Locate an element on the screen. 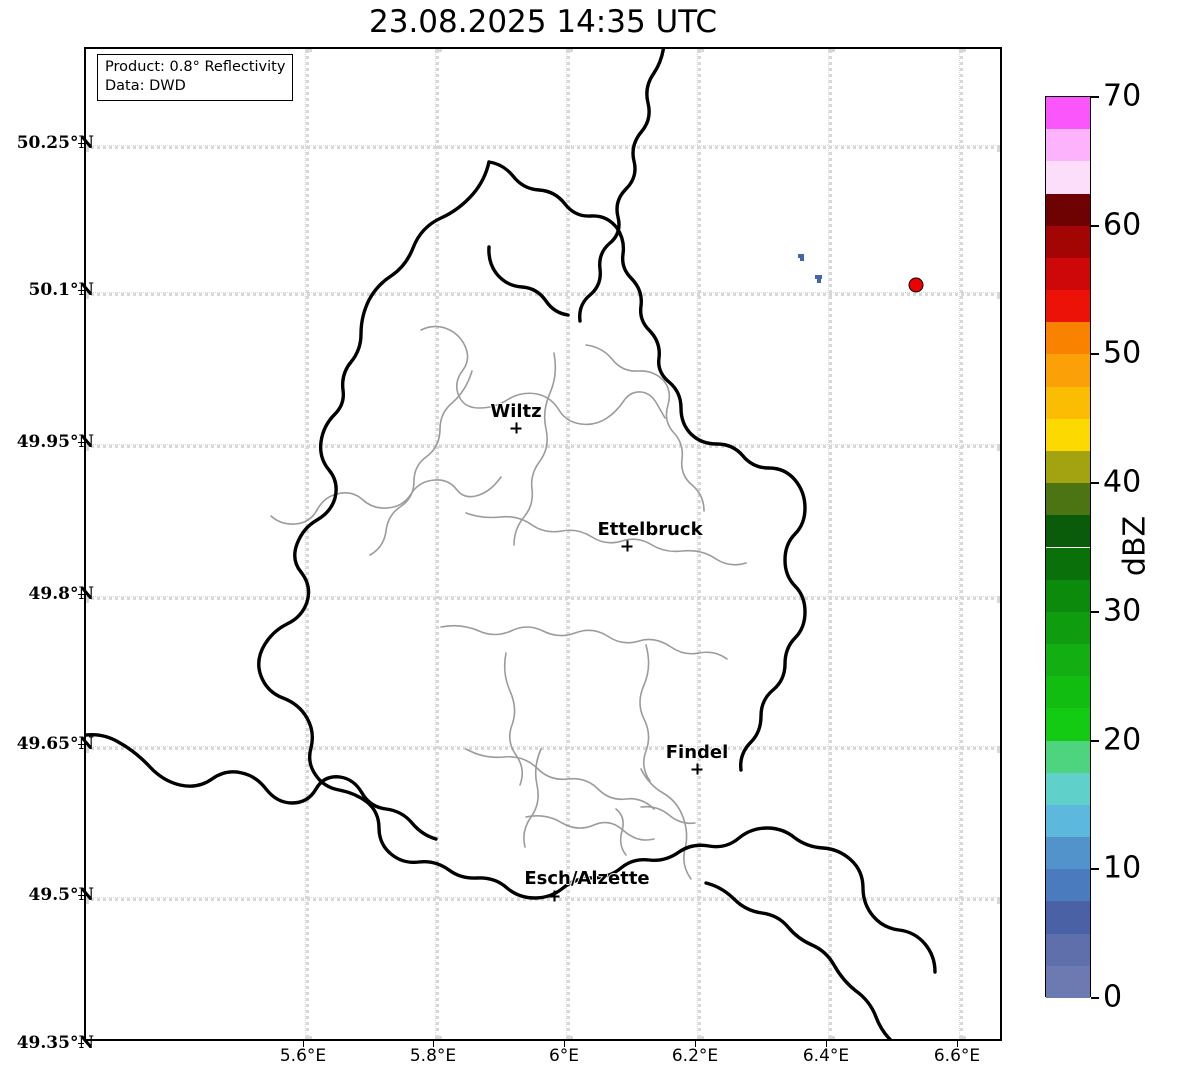 This screenshot has height=1081, width=1184. colorbar-tick-label: 60 is located at coordinates (1122, 225).